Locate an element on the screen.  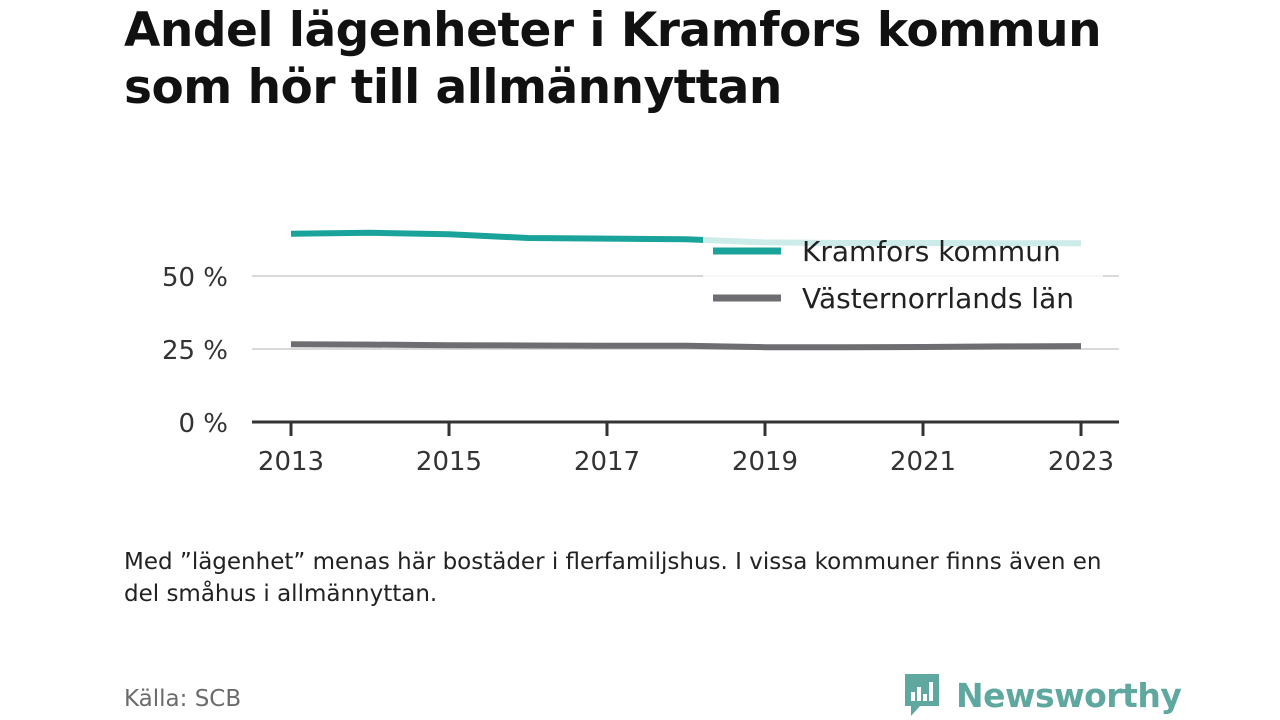
x-tick-label: 2021 is located at coordinates (923, 462).